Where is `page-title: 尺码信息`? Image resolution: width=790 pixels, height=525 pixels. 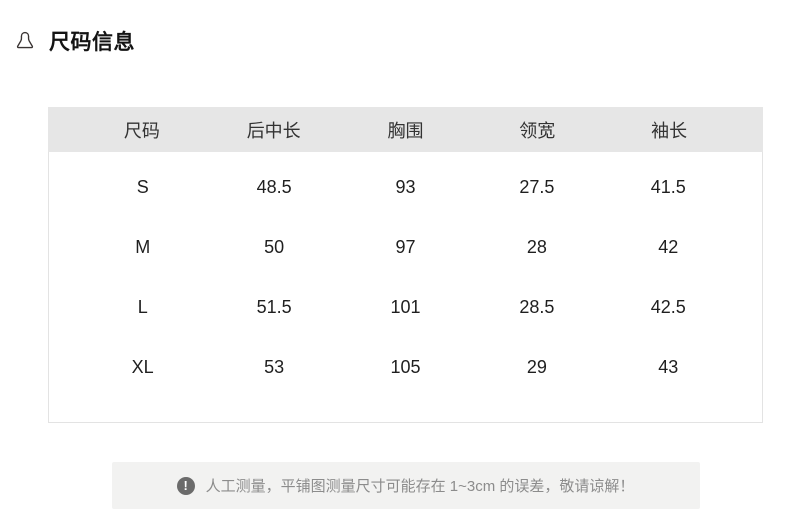
page-title: 尺码信息 is located at coordinates (92, 42).